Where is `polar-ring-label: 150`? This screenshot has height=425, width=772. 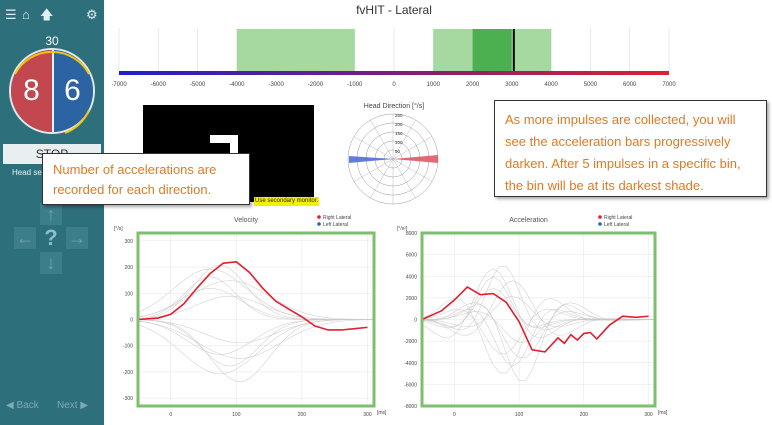 polar-ring-label: 150 is located at coordinates (399, 133).